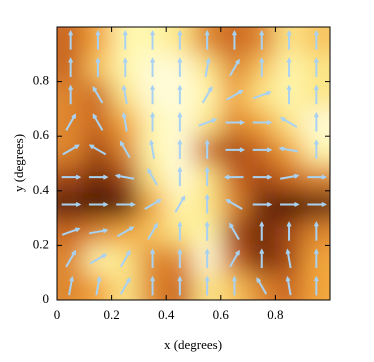  I want to click on y-tick-label: 0, so click(46, 298).